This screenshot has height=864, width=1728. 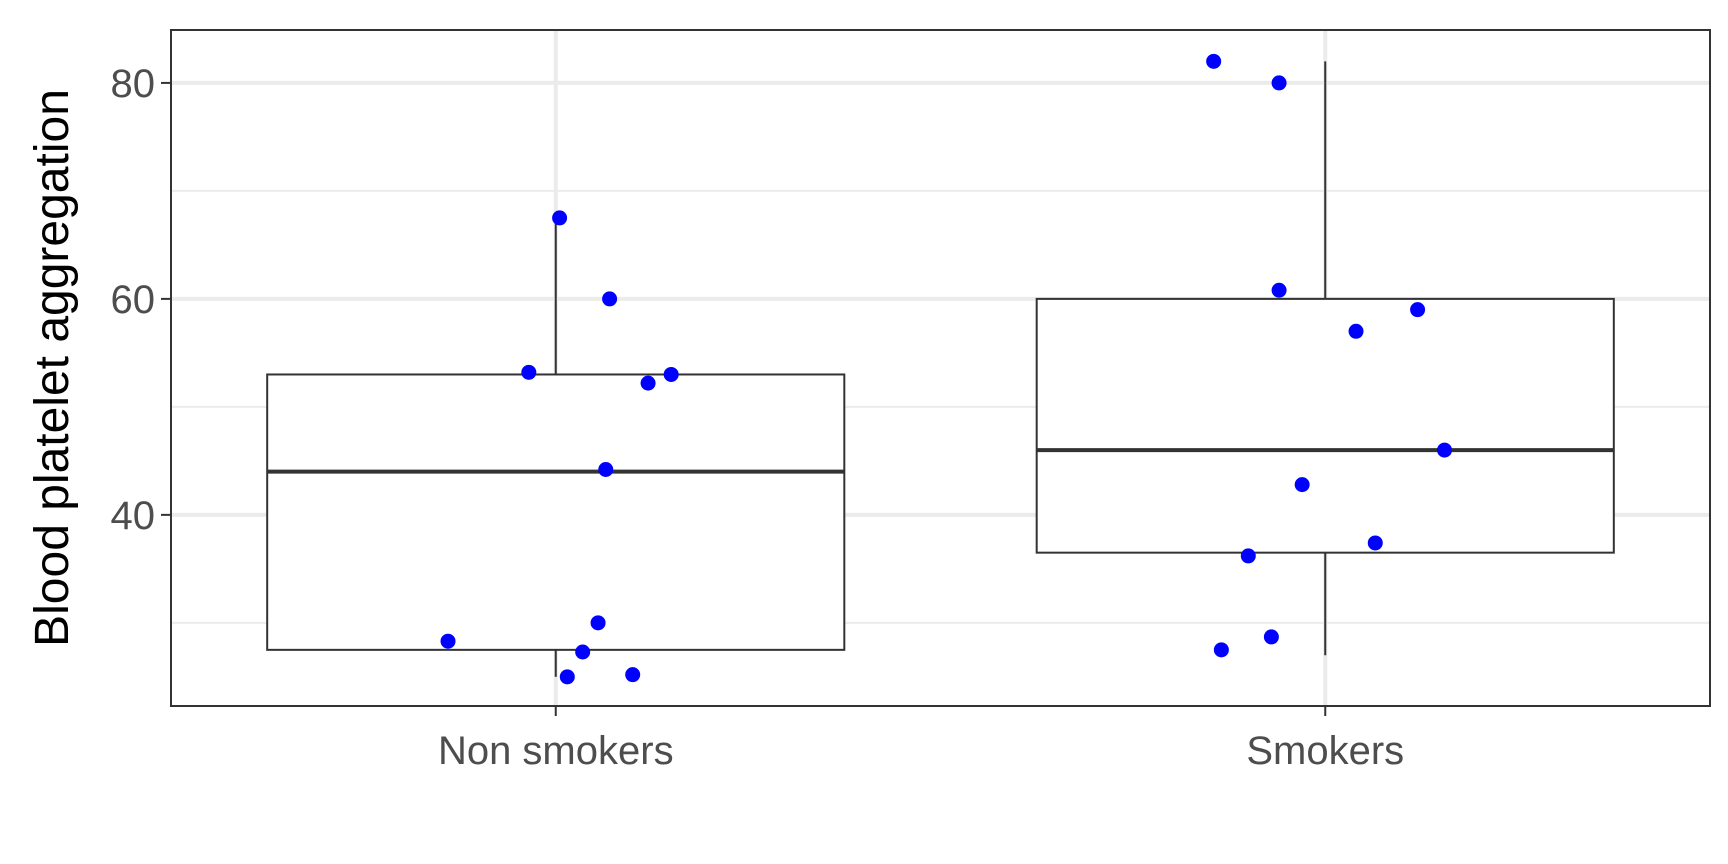 What do you see at coordinates (133, 84) in the screenshot?
I see `y-tick-label: 80` at bounding box center [133, 84].